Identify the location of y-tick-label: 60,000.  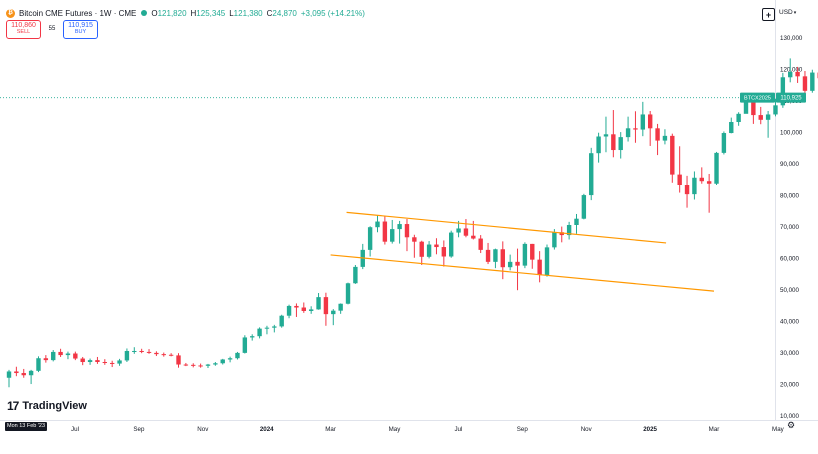
(789, 259).